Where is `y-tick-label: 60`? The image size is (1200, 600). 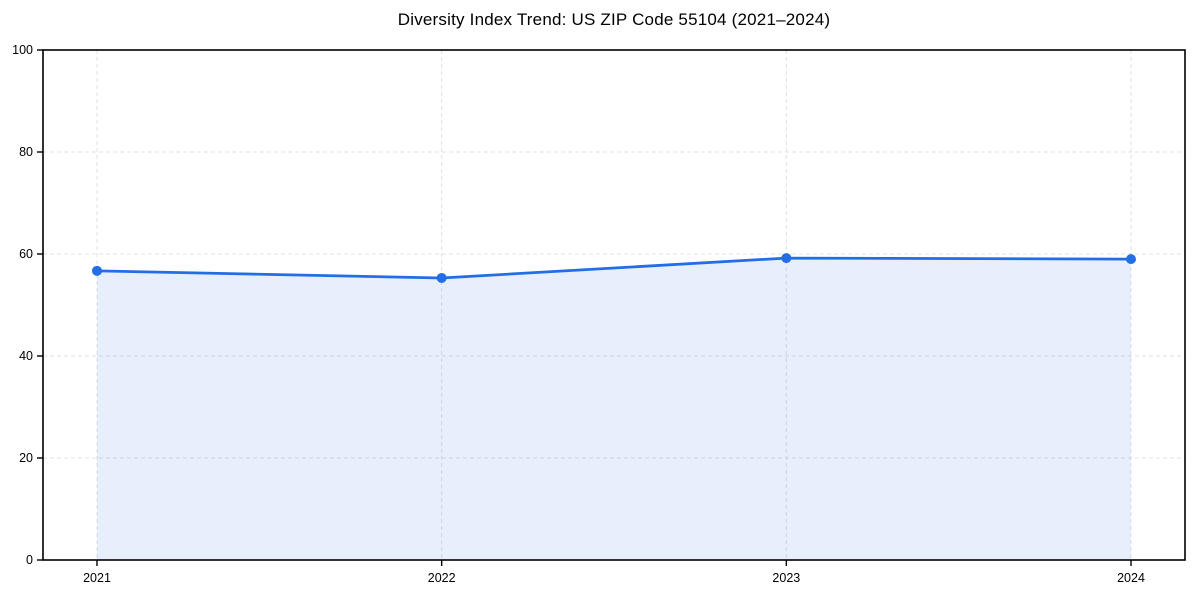
y-tick-label: 60 is located at coordinates (26, 254).